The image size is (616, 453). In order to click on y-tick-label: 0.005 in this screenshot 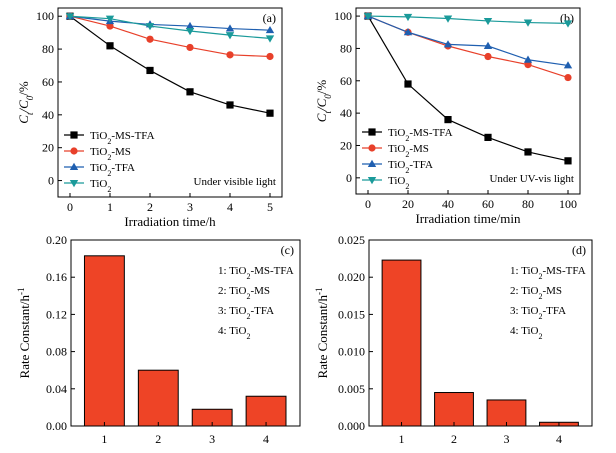, I will do `click(351, 389)`.